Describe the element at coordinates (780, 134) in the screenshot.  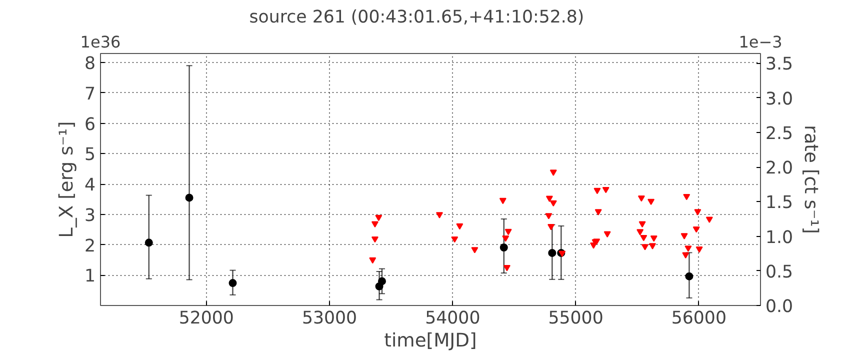
I see `y2-tick-label: 2.5` at that location.